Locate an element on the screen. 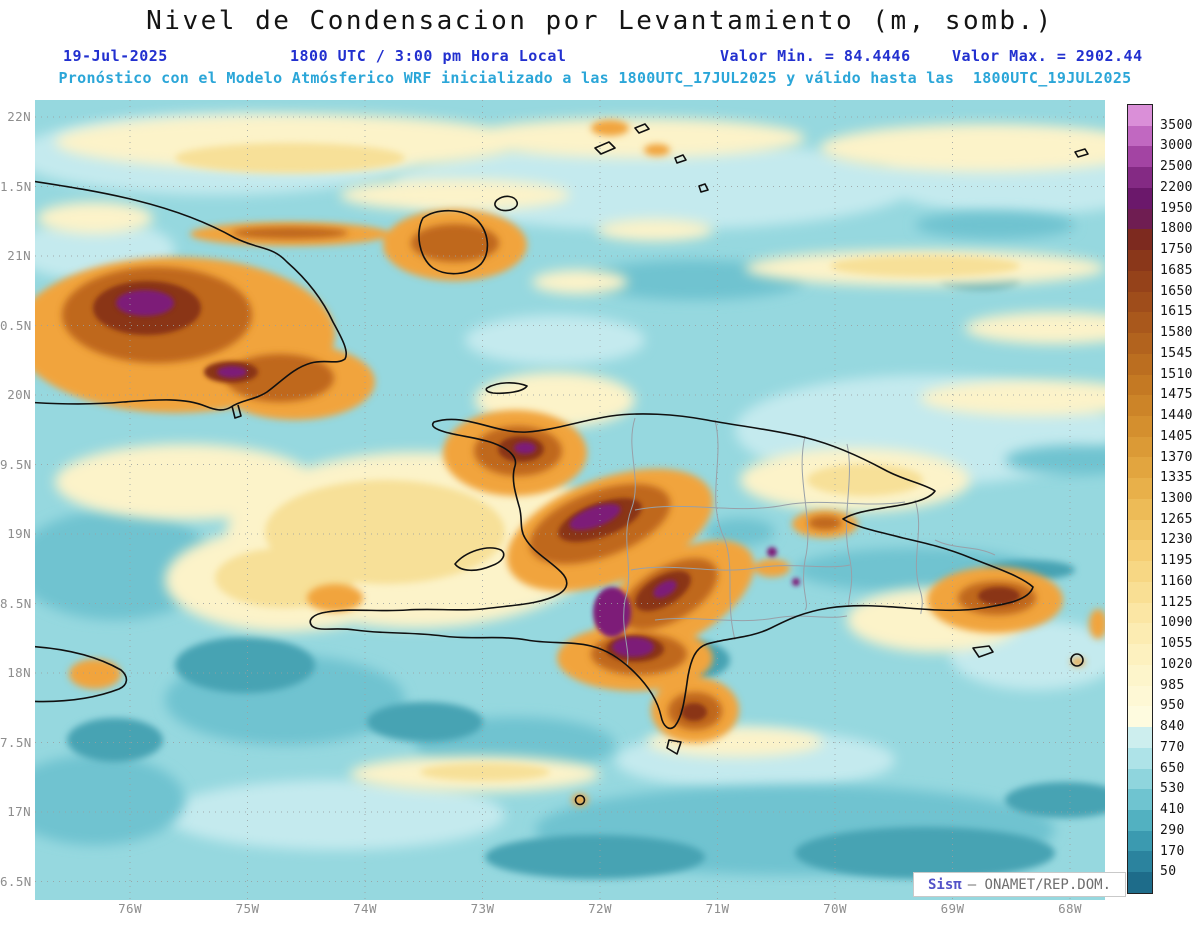  coast-little-inagua is located at coordinates (506, 203).